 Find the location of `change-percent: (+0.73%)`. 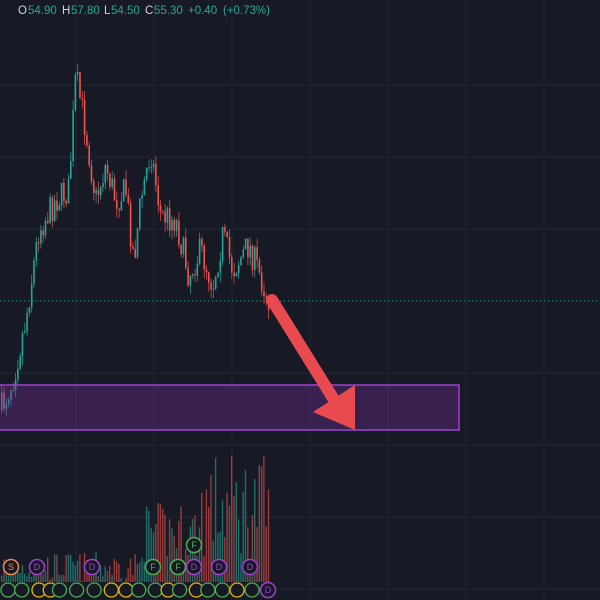

change-percent: (+0.73%) is located at coordinates (246, 11).